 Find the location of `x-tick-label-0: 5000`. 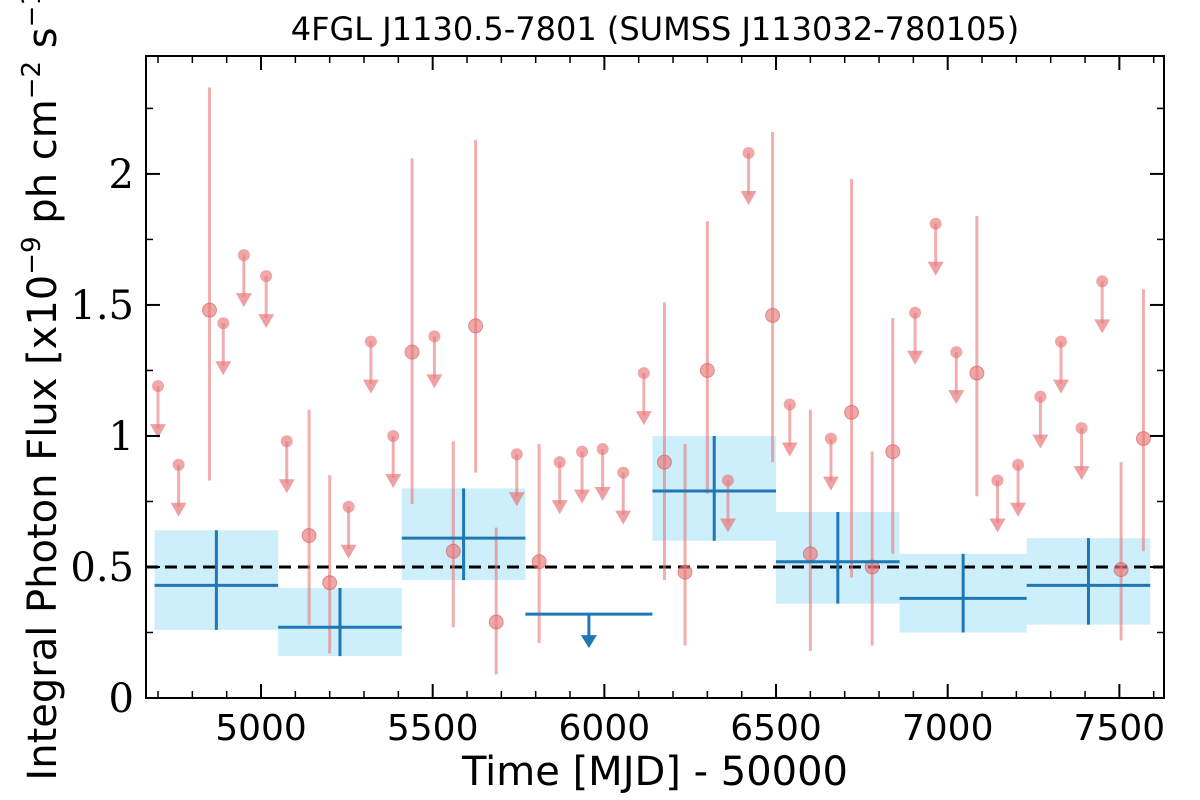

x-tick-label-0: 5000 is located at coordinates (261, 728).